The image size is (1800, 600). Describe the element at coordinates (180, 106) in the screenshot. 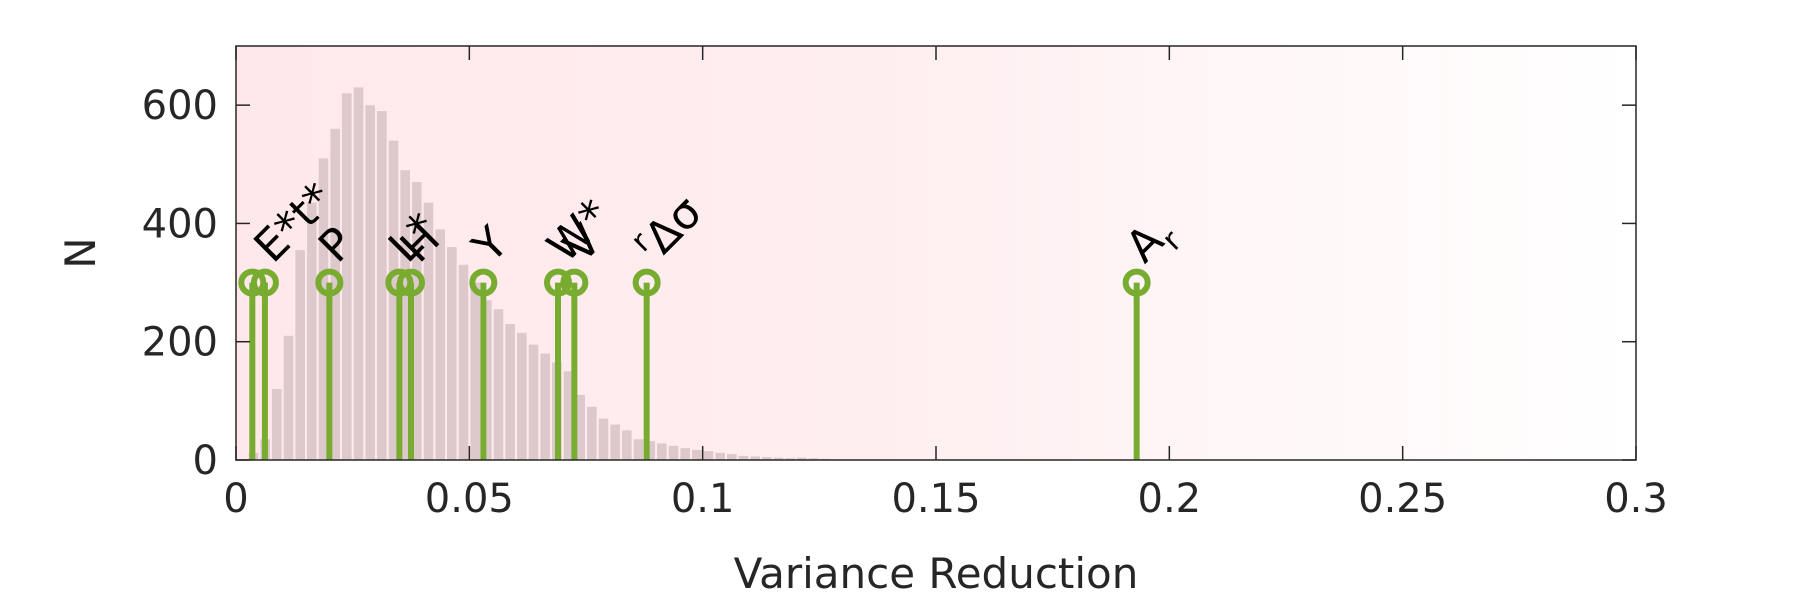

I see `y-tick-label: 600` at that location.